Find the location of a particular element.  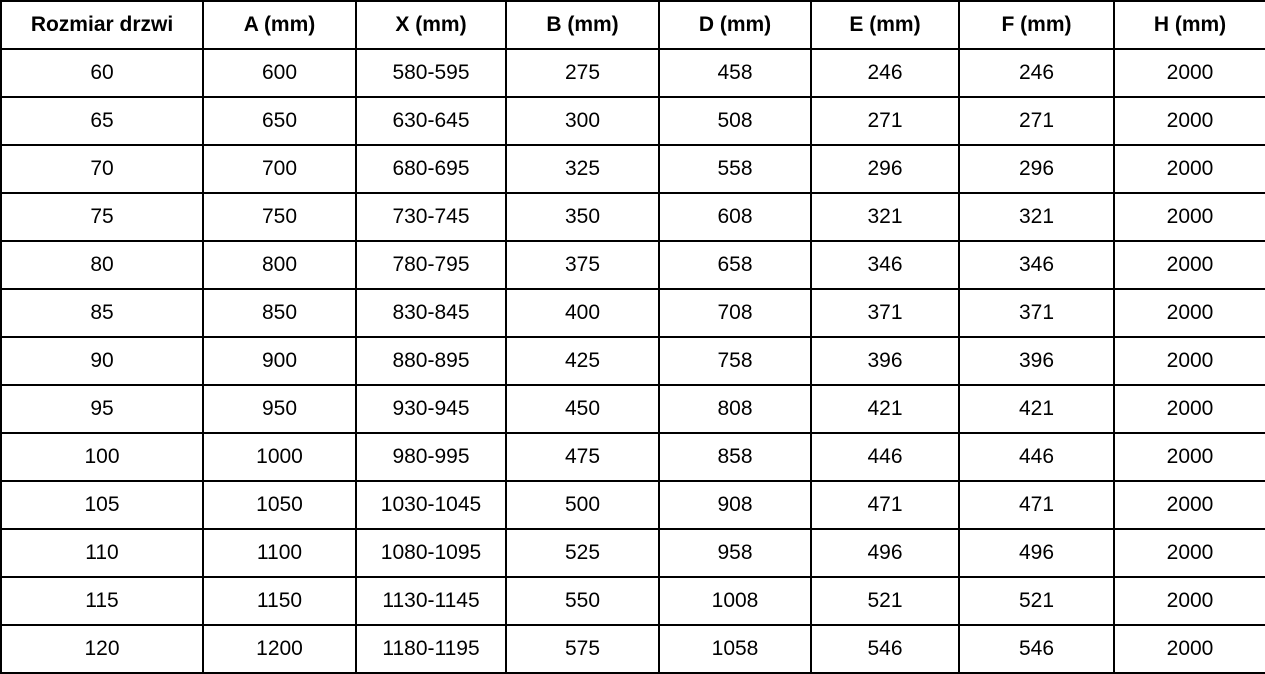

table-cell: 1150 is located at coordinates (279, 601).